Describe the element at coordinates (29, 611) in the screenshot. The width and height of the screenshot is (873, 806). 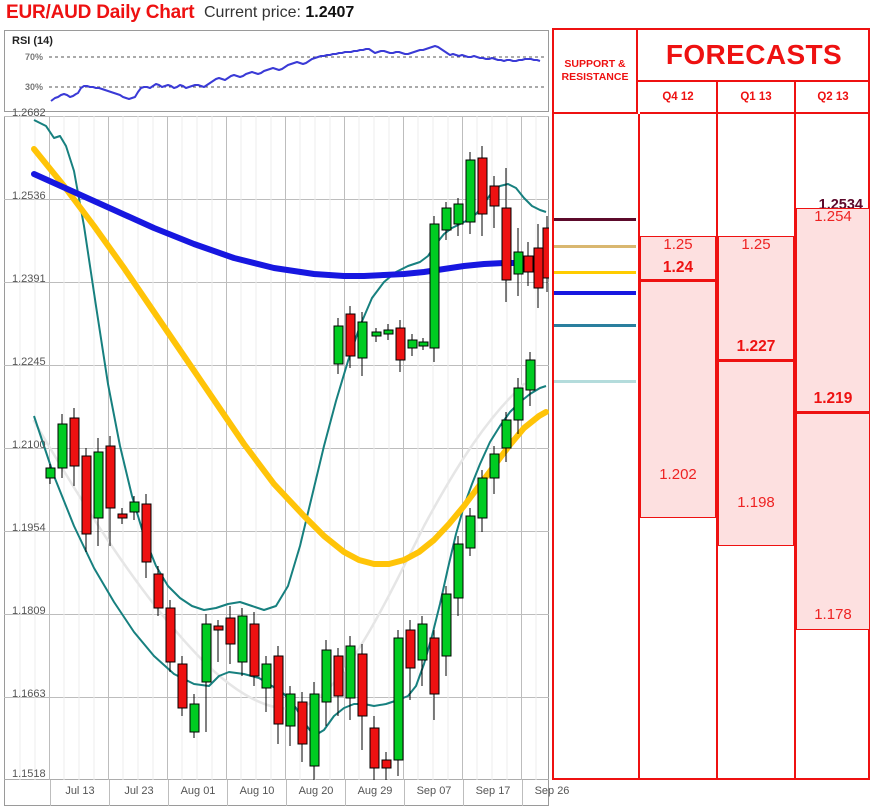
I see `y-tick-6: 1.1809` at that location.